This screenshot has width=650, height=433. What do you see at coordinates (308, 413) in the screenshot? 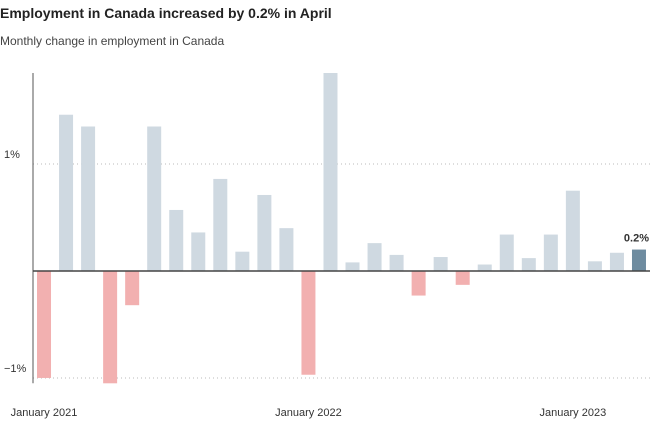
I see `x-tick-label: January 2022` at bounding box center [308, 413].